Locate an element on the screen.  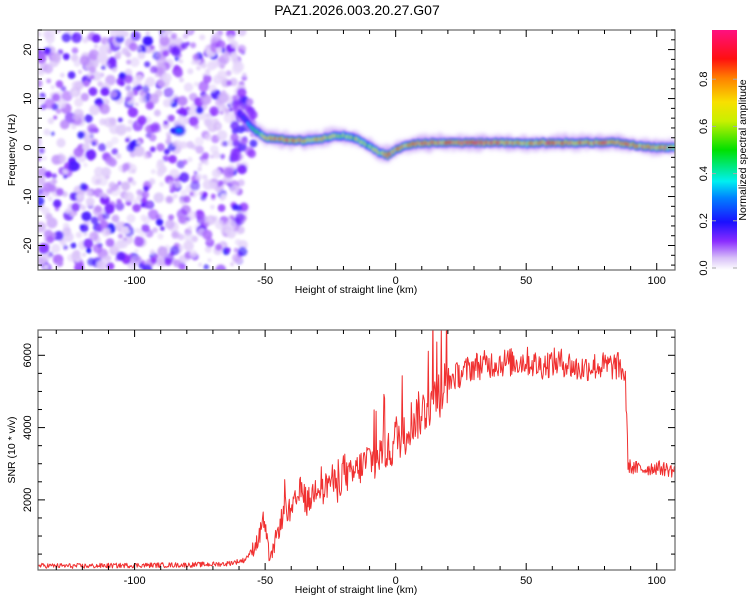
y-tick-label: 0 is located at coordinates (28, 147).